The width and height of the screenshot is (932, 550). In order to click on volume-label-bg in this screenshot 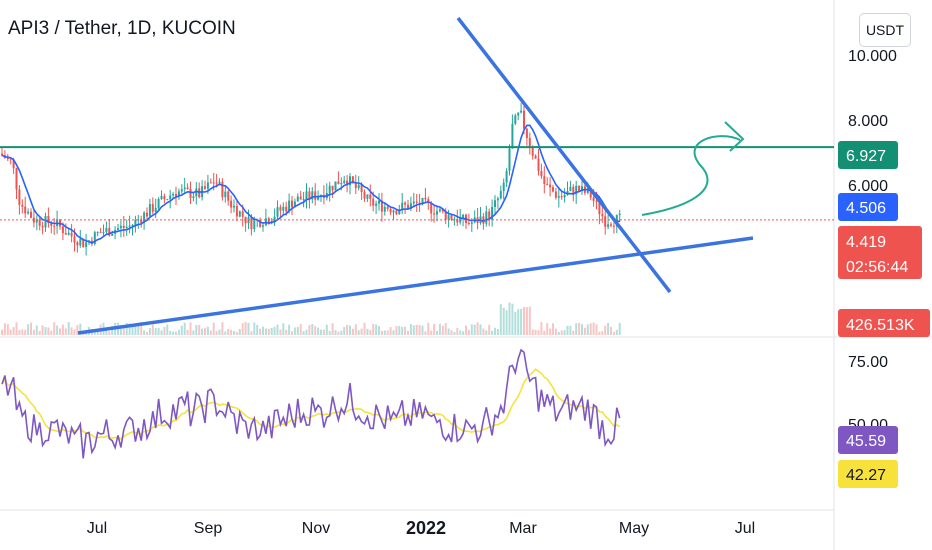, I will do `click(884, 323)`.